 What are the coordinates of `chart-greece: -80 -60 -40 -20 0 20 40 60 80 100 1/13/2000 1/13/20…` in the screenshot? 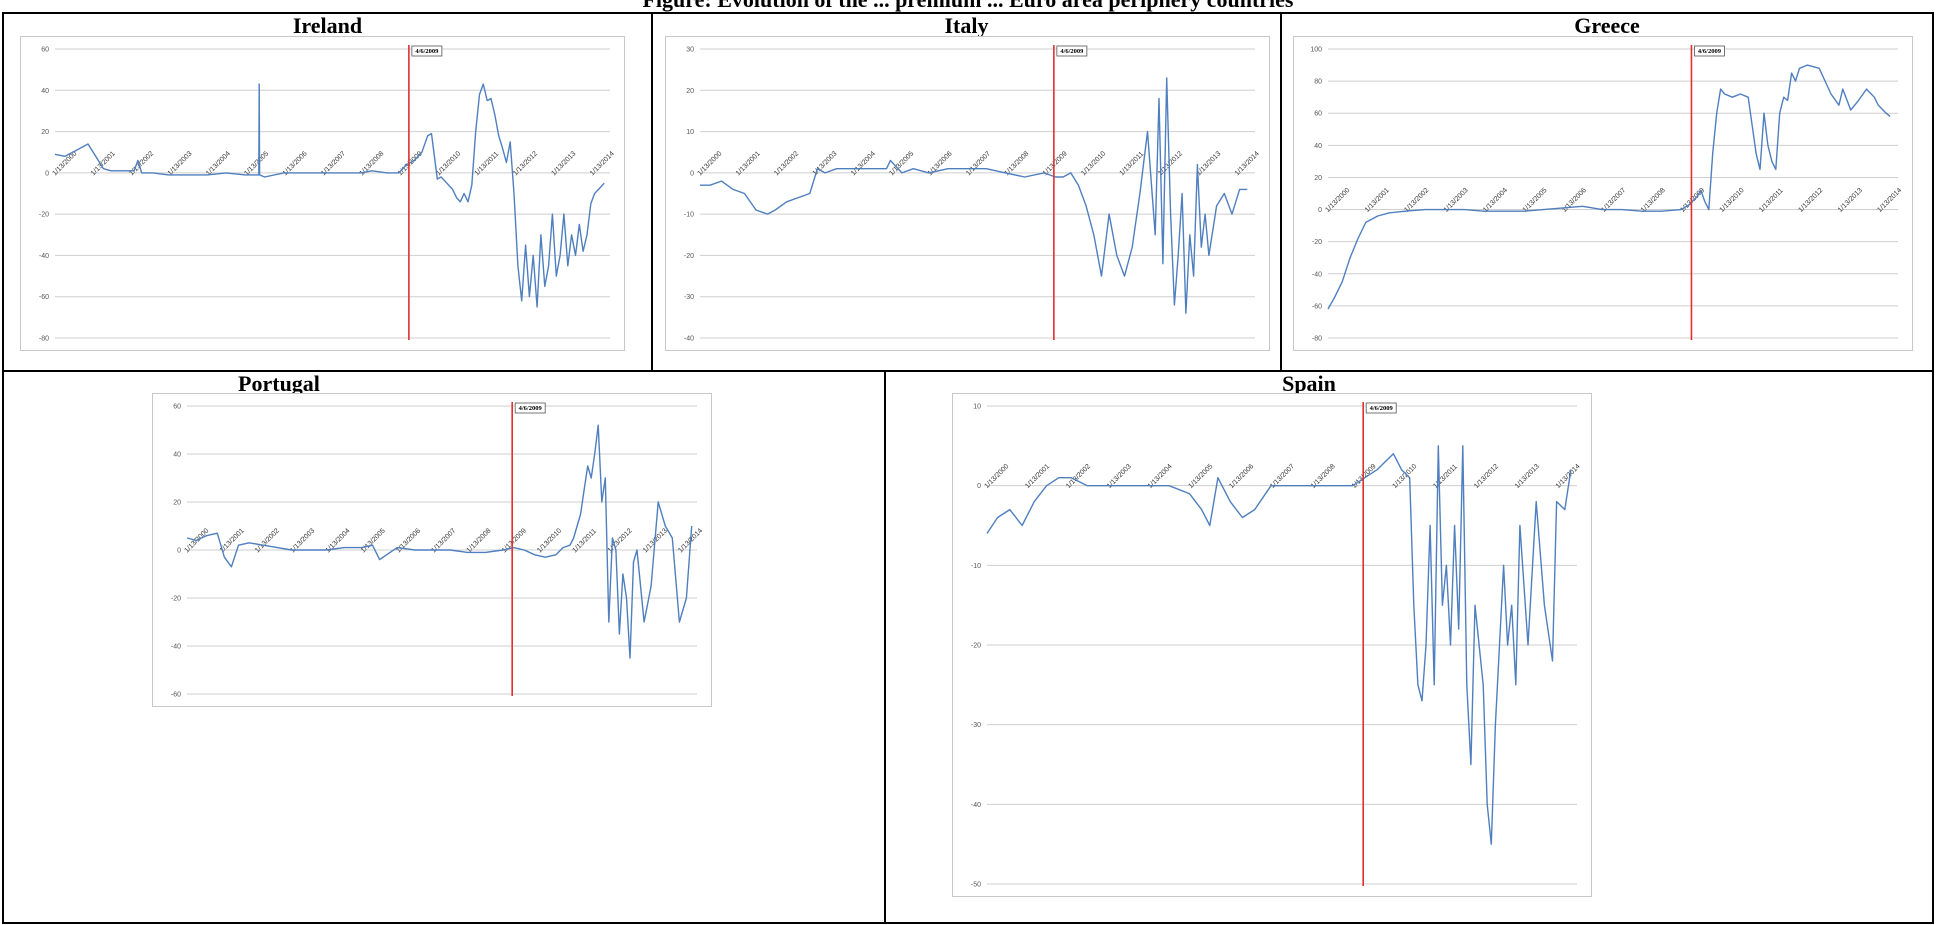 It's located at (1603, 193).